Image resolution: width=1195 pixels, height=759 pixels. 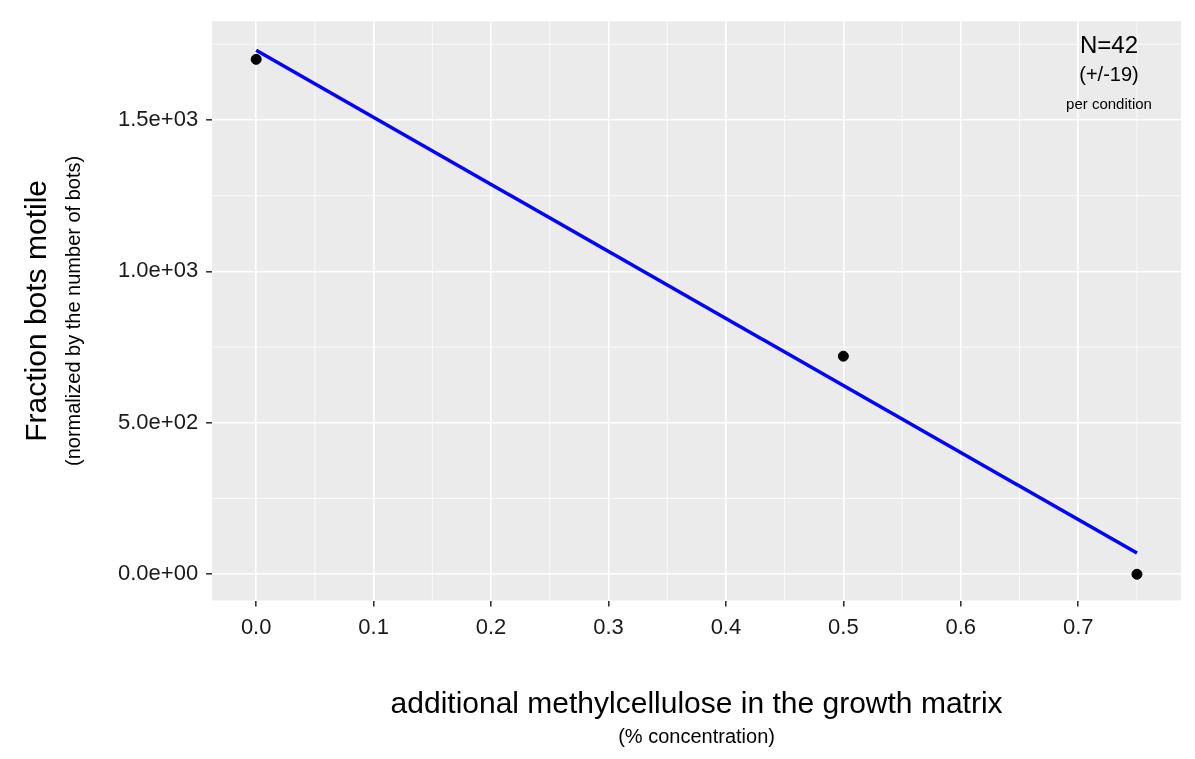 What do you see at coordinates (158, 118) in the screenshot?
I see `y-tick-label: 1.5e+03` at bounding box center [158, 118].